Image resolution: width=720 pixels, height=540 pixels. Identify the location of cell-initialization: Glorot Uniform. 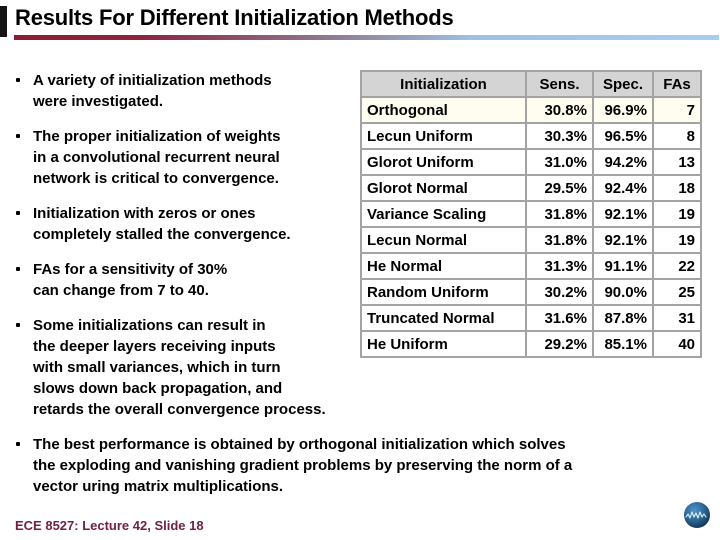
(443, 162).